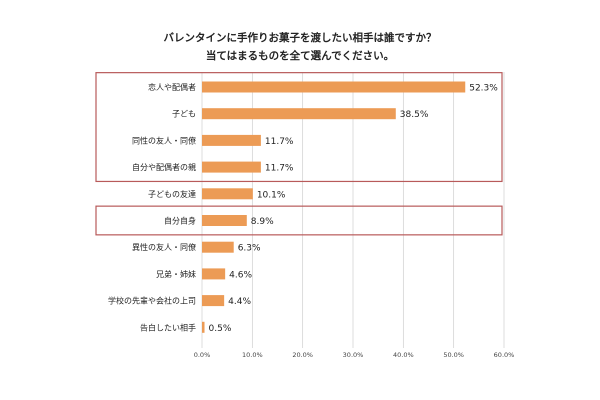 Image resolution: width=600 pixels, height=400 pixels. I want to click on category-label: 兄弟・姉妹, so click(176, 274).